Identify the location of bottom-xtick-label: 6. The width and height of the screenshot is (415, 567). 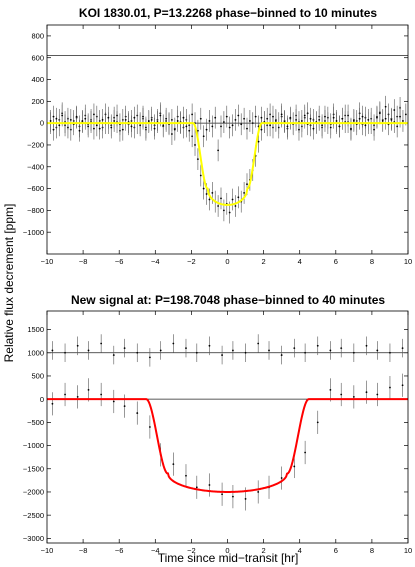
(336, 550).